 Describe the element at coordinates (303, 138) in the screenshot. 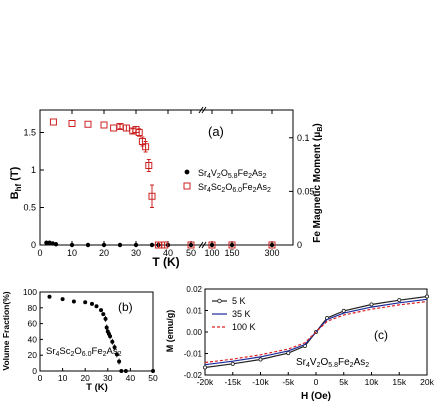

I see `y2-tick-label: 0.1` at that location.